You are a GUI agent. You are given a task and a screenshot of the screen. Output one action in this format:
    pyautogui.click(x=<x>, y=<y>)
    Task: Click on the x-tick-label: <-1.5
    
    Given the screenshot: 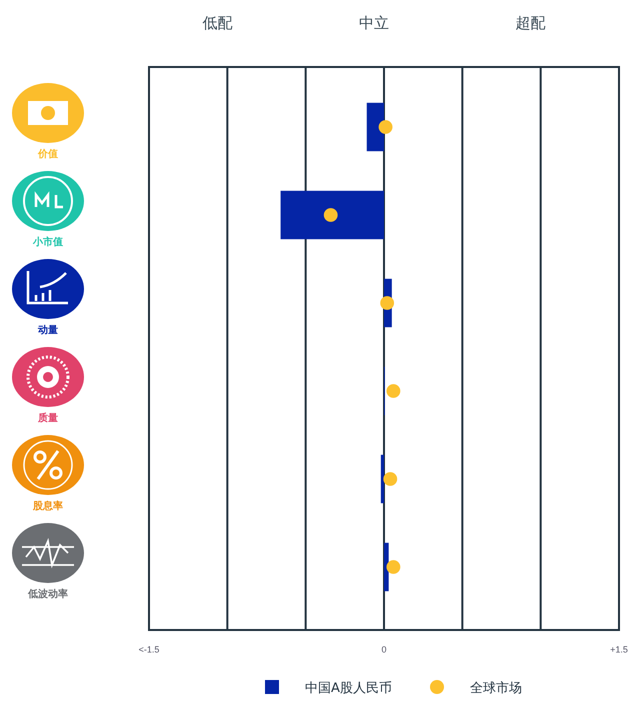 What is the action you would take?
    pyautogui.click(x=149, y=649)
    